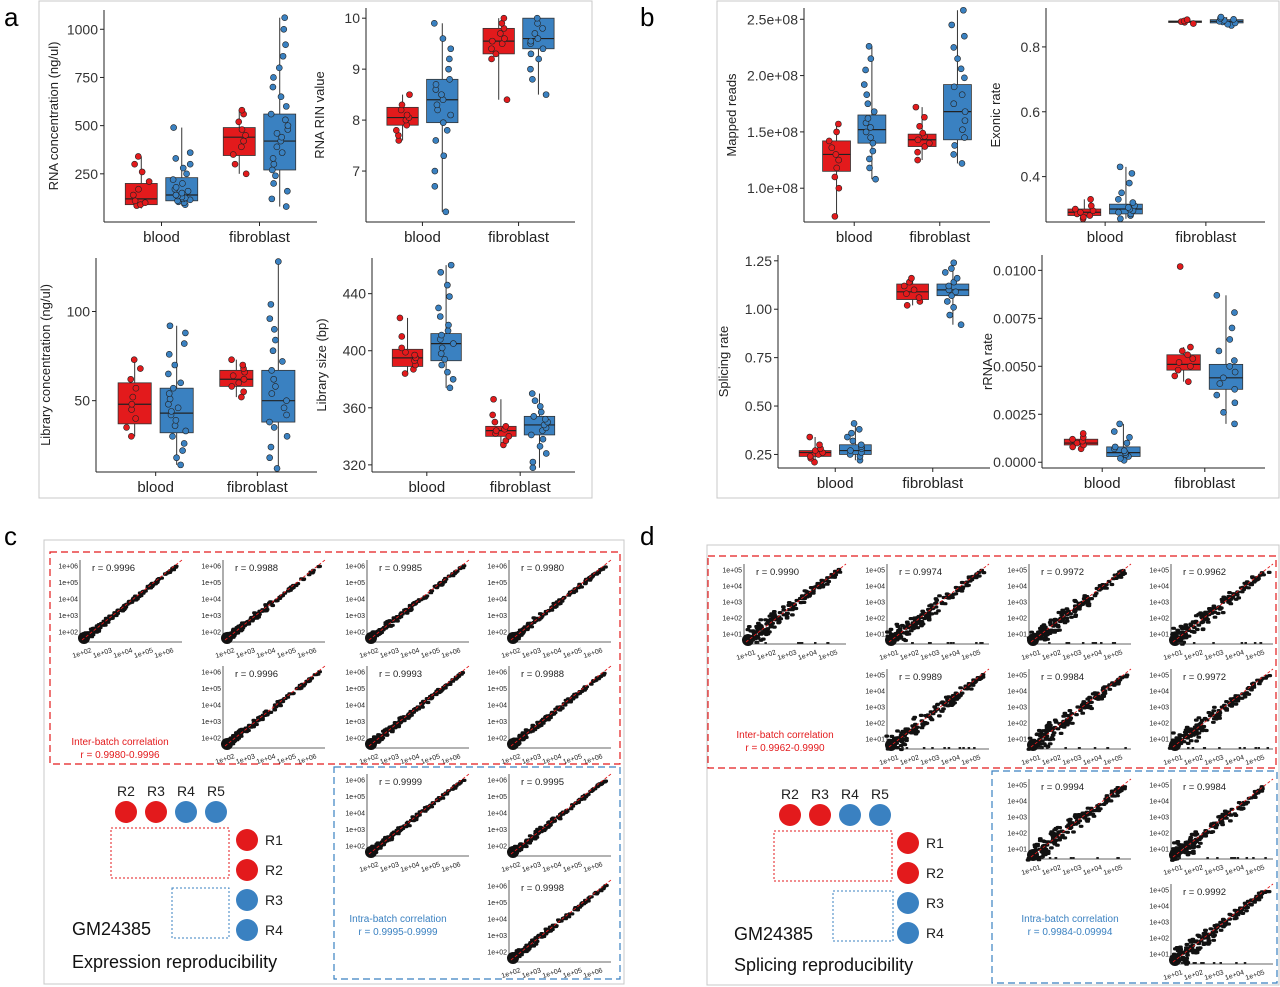  I want to click on y-tick-label: 1e+03, so click(211, 616).